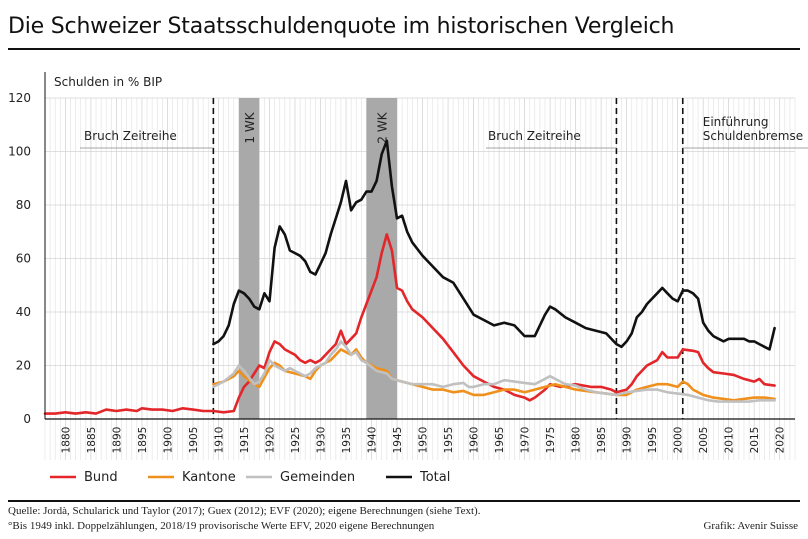 Image resolution: width=808 pixels, height=539 pixels. Describe the element at coordinates (23, 312) in the screenshot. I see `y-tick-label: 40` at that location.